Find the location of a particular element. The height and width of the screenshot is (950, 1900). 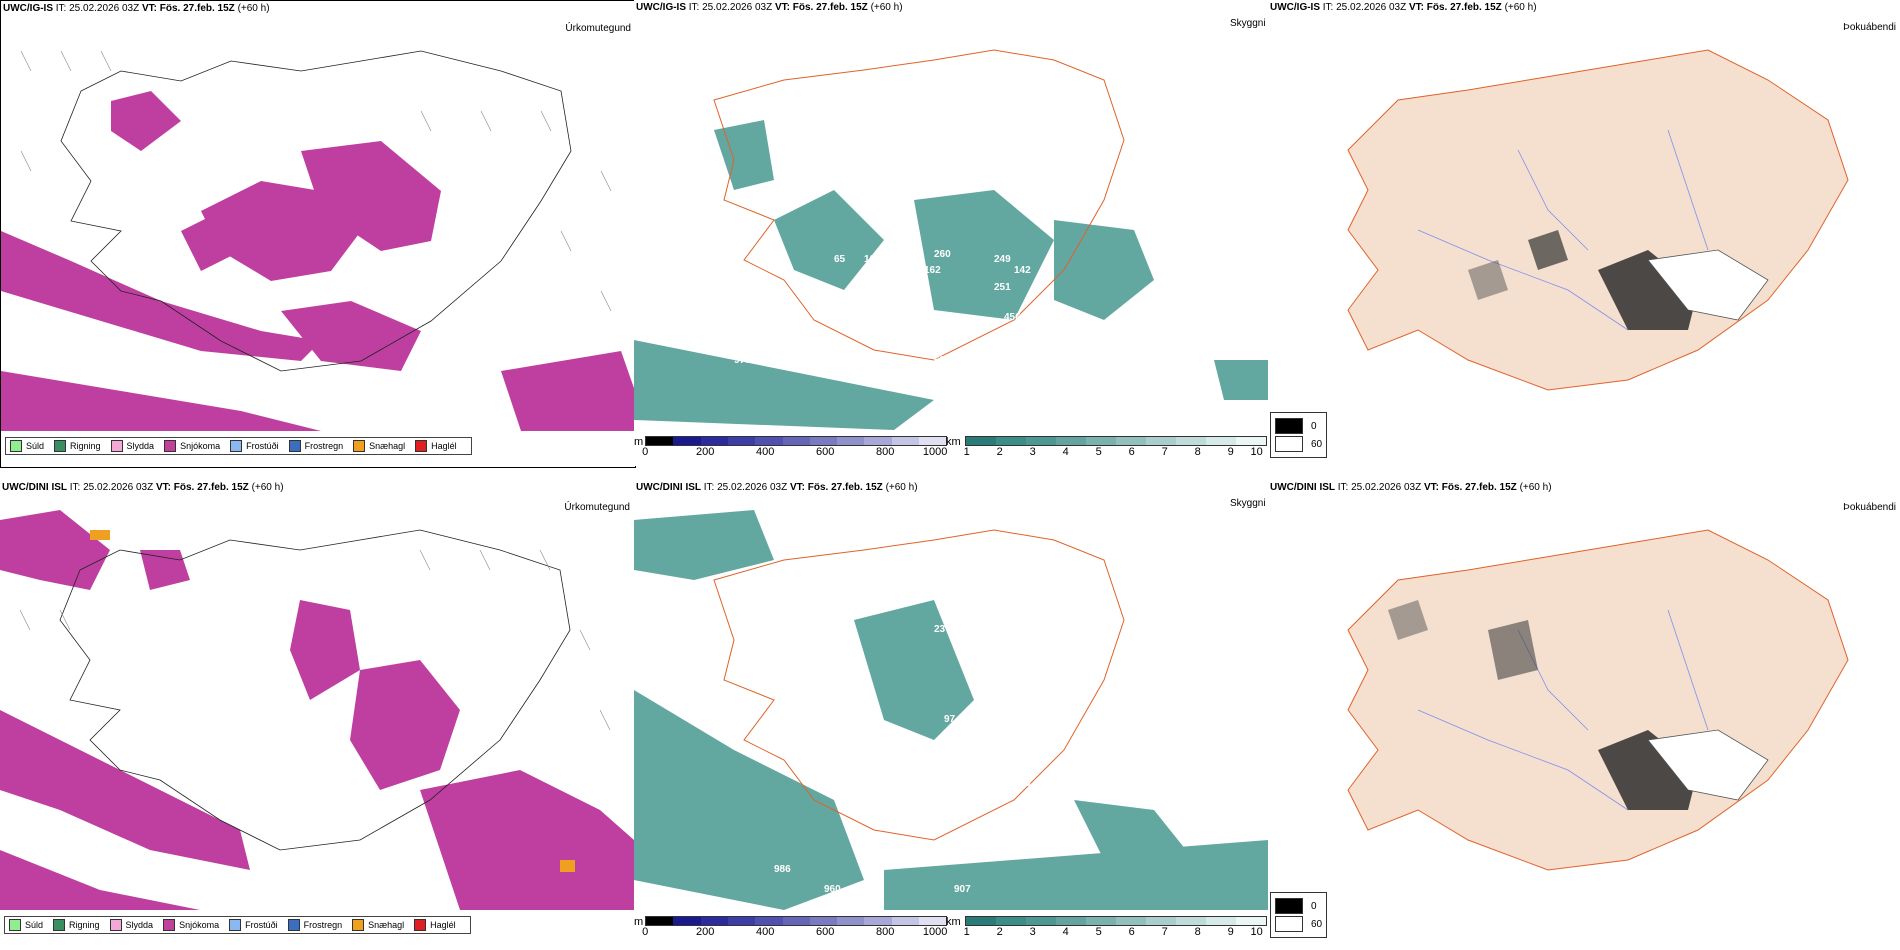

precip-title: Úrkomutegund is located at coordinates (597, 507).